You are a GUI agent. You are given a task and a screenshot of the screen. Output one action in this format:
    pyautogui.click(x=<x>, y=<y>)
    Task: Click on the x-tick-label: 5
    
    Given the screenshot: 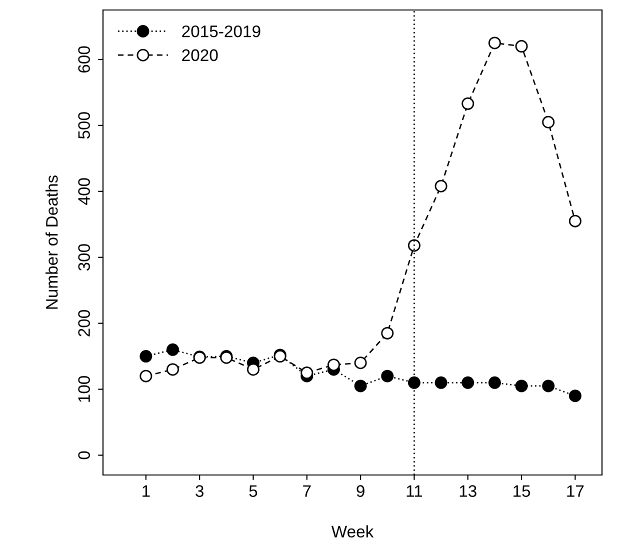 What is the action you would take?
    pyautogui.click(x=253, y=491)
    